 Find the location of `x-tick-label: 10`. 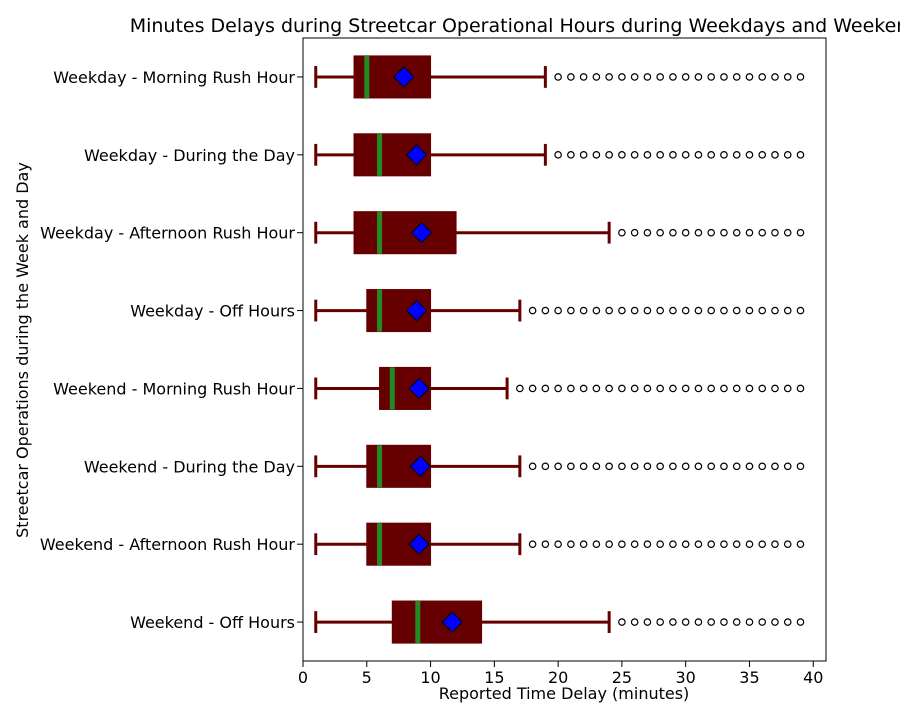

x-tick-label: 10 is located at coordinates (430, 677).